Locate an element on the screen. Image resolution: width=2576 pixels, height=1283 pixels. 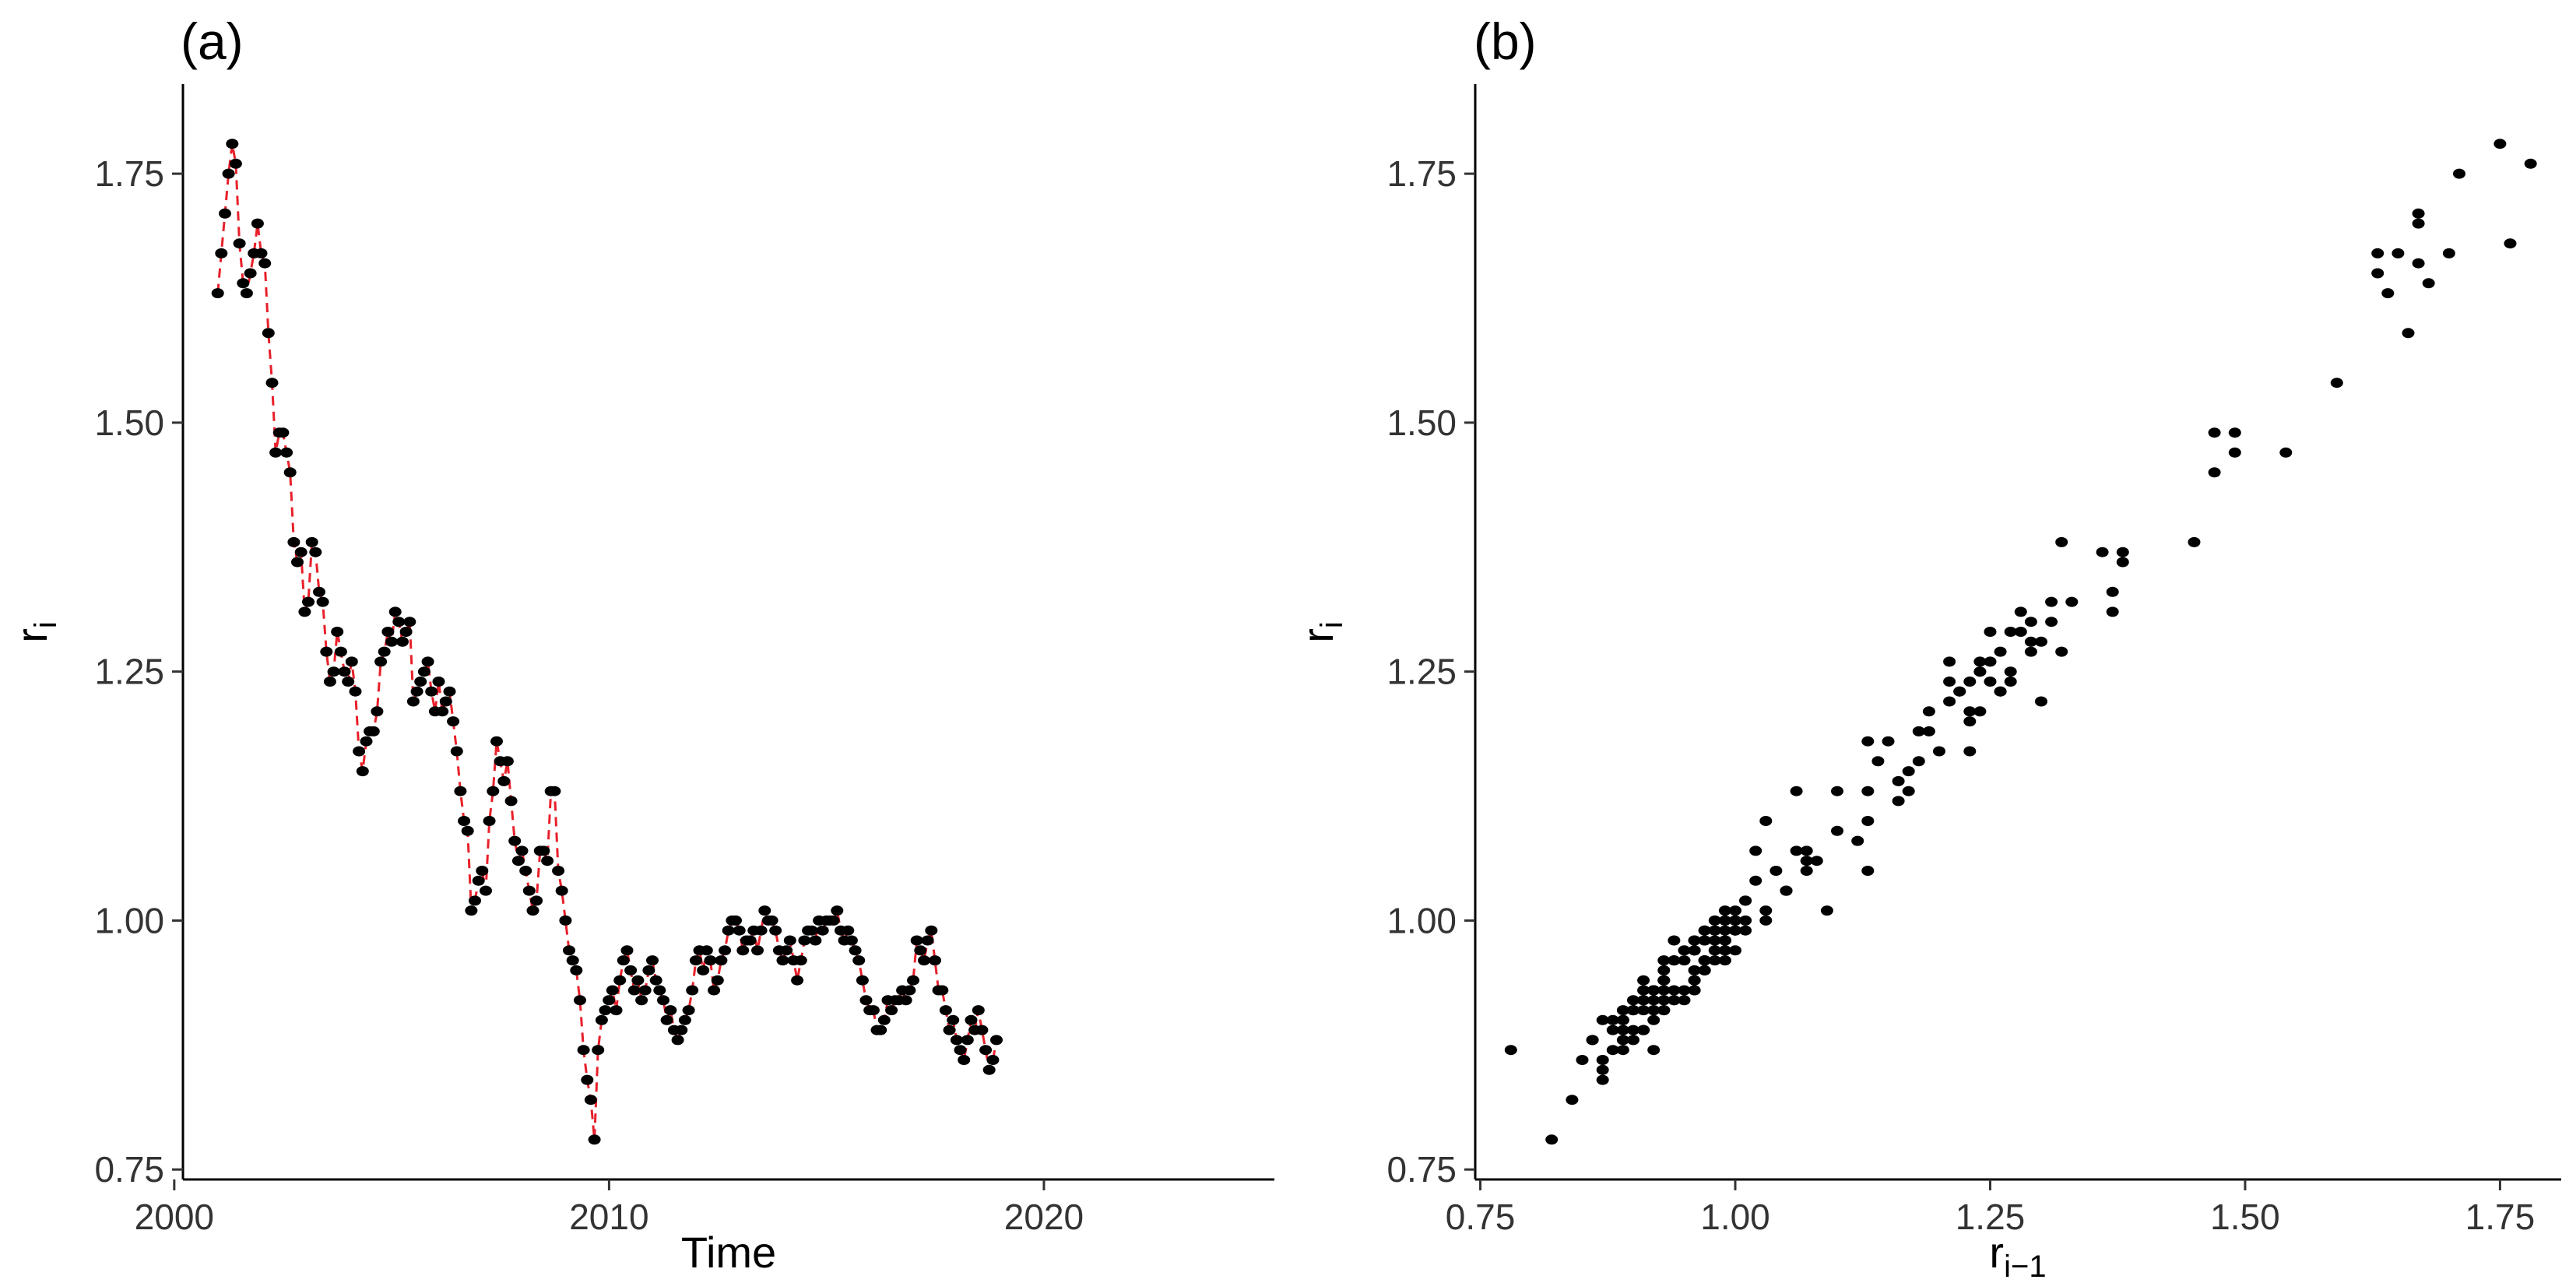
panel-b-y-tick-label: 1.75 is located at coordinates (1422, 173).